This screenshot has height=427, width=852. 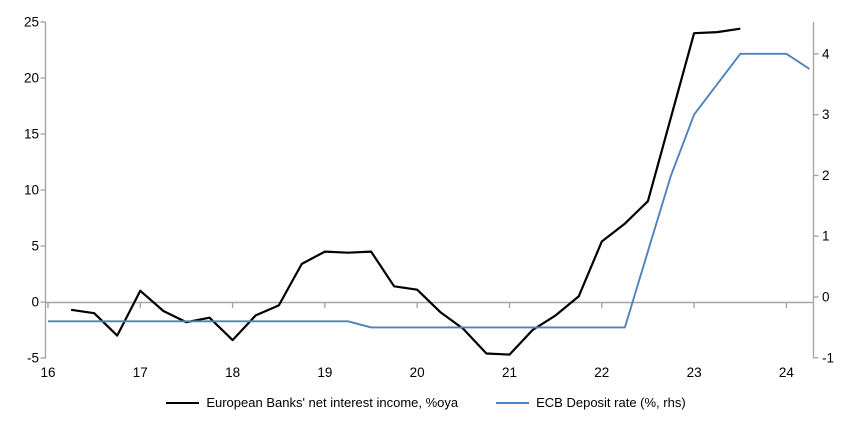 I want to click on right-axis-tick-label: 3, so click(x=826, y=114).